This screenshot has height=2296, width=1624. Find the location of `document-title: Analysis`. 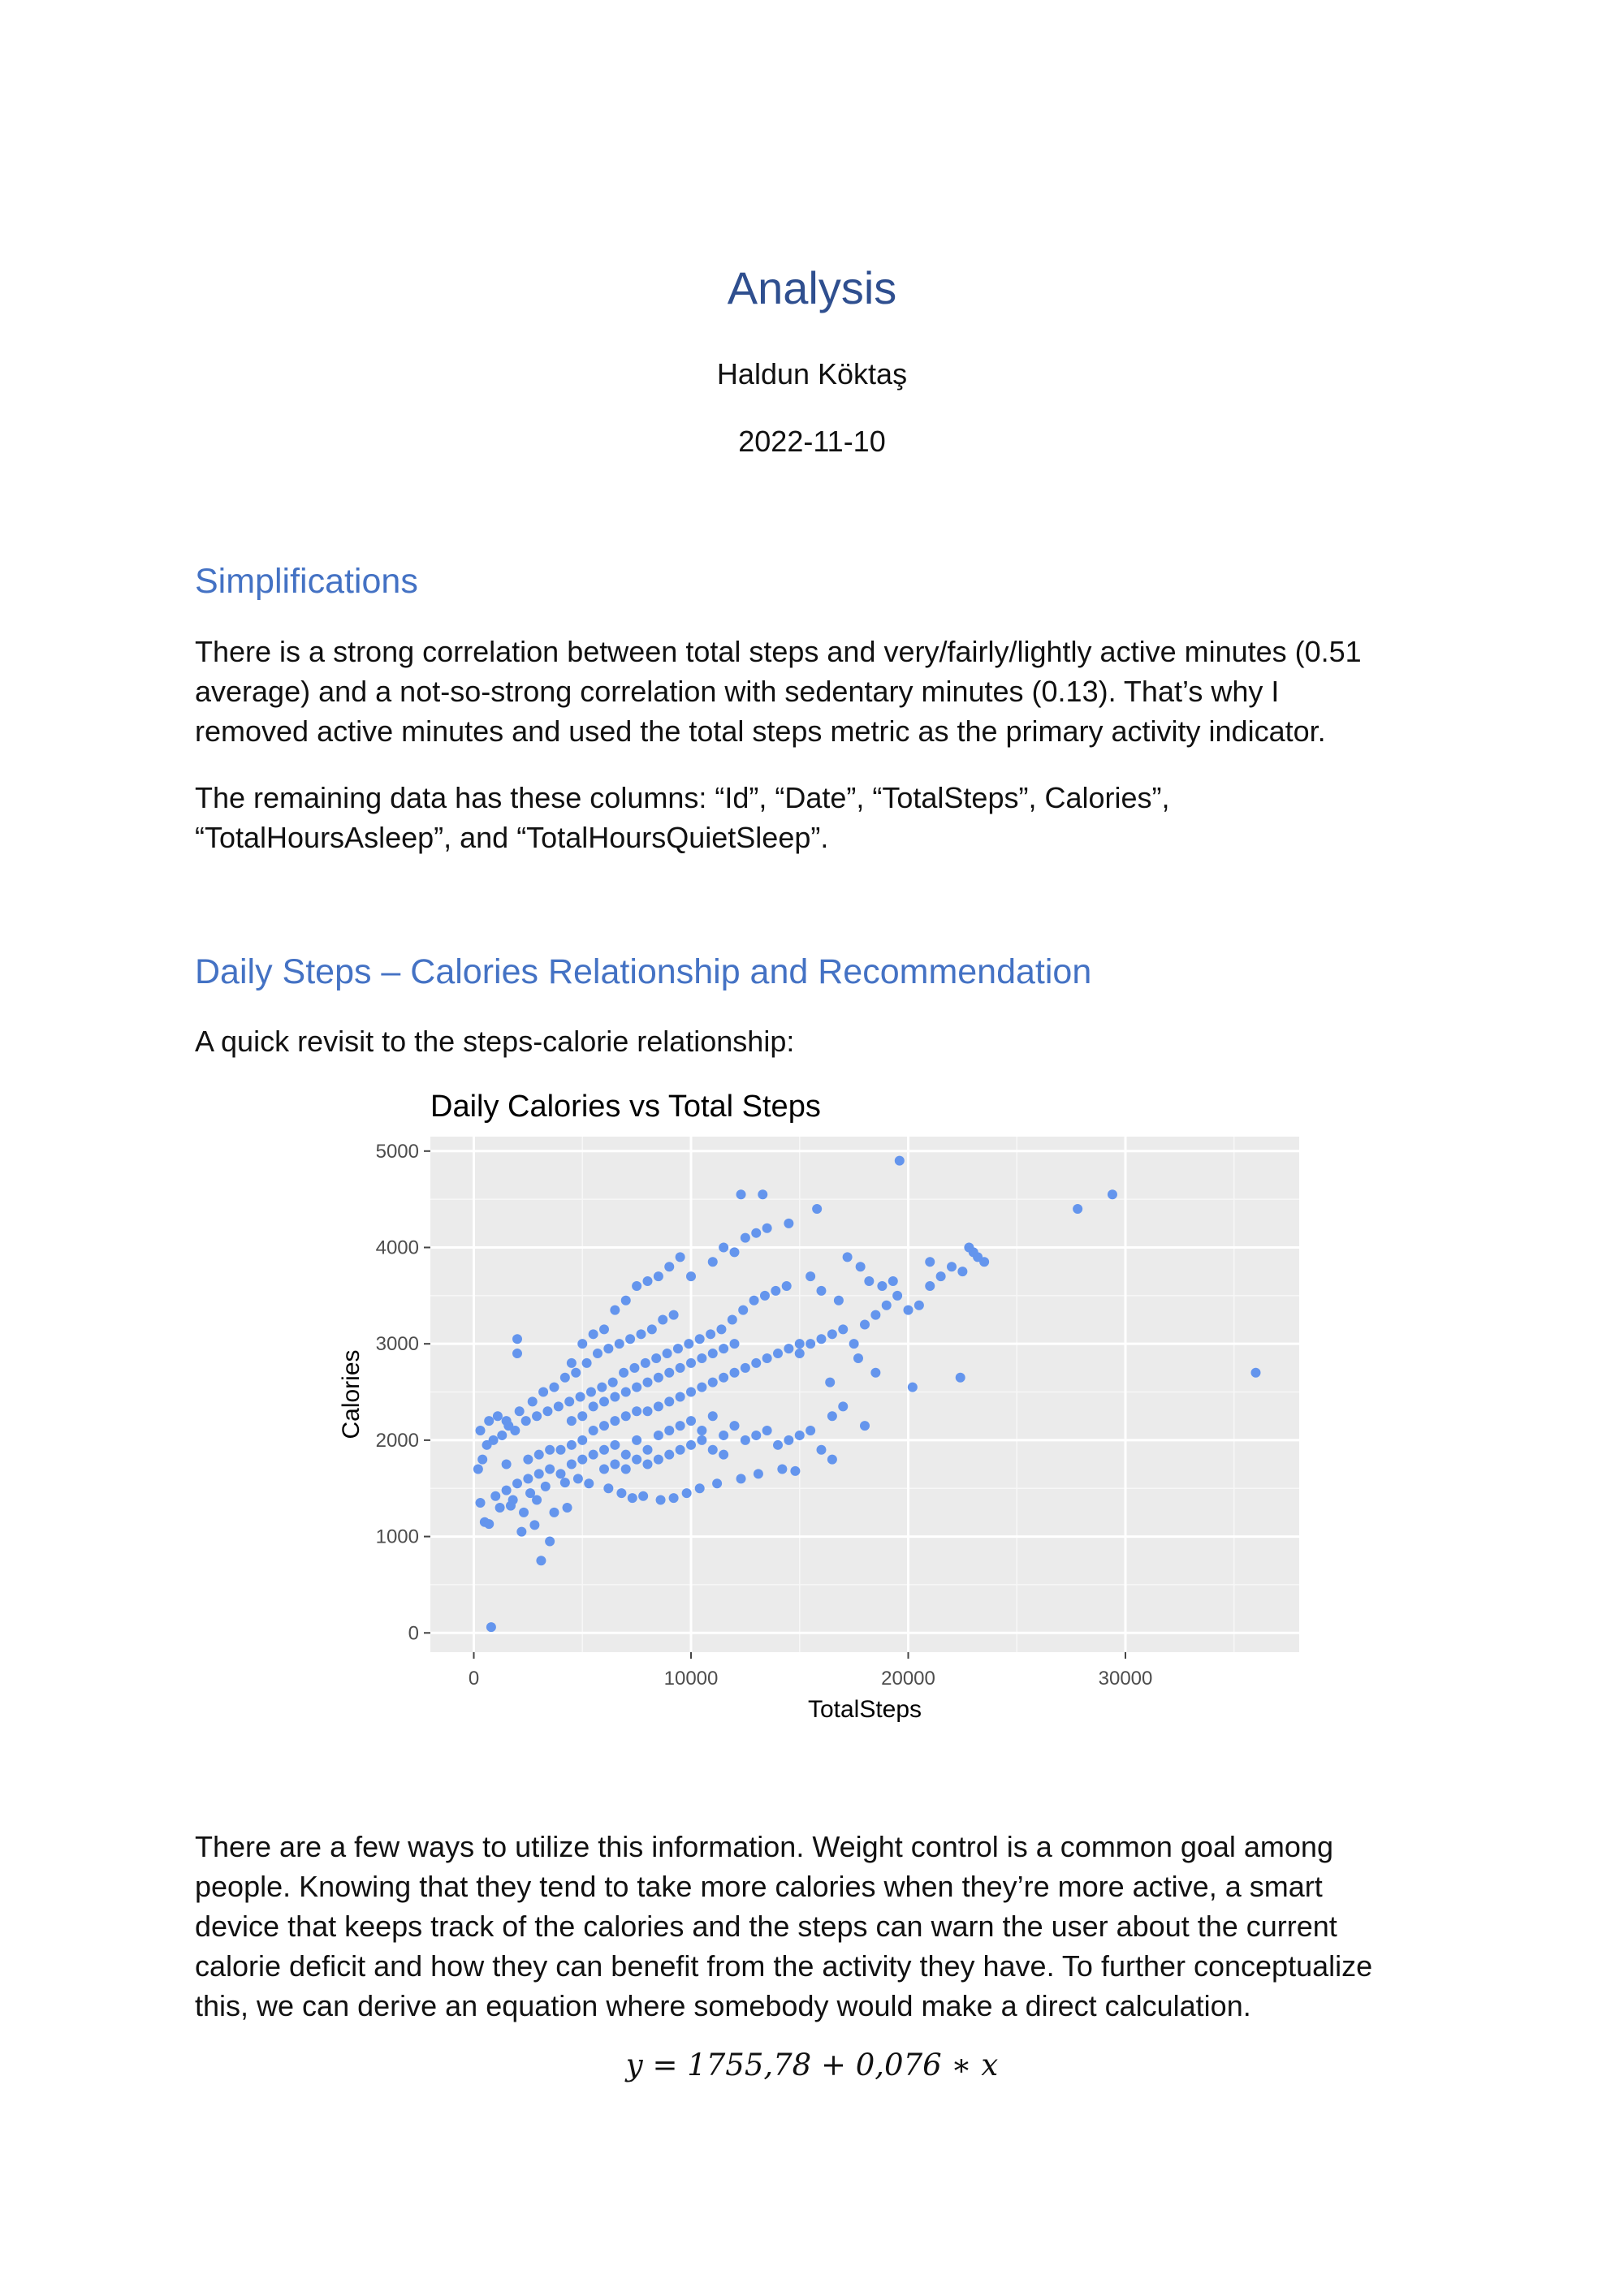

document-title: Analysis is located at coordinates (812, 287).